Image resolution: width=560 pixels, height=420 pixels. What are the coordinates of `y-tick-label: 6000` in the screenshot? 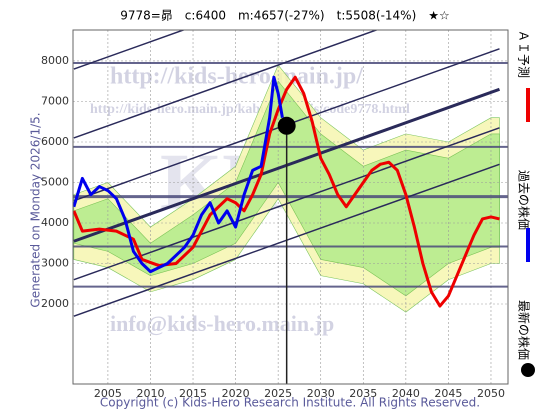 It's located at (55, 141).